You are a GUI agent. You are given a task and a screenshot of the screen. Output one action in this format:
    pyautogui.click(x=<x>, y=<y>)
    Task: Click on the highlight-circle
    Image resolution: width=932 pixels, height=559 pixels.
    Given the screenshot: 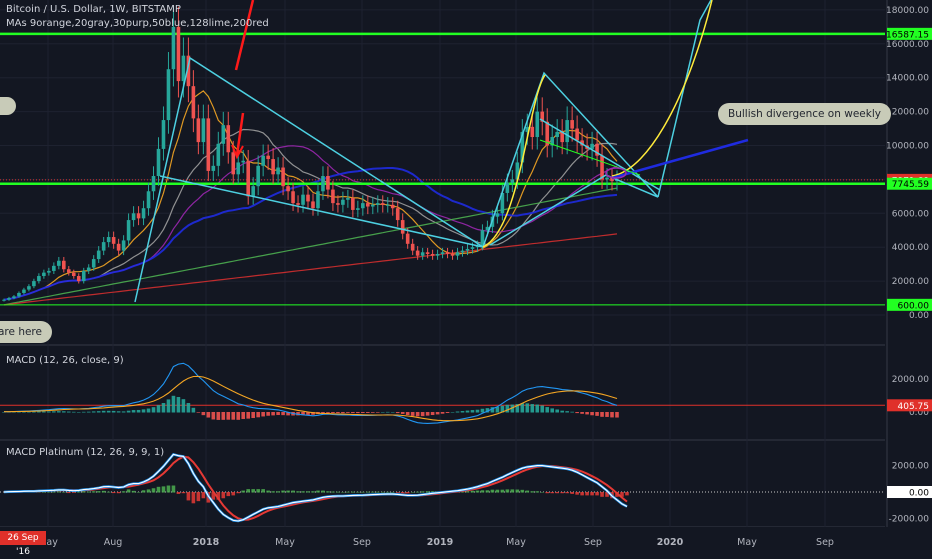 What is the action you would take?
    pyautogui.click(x=616, y=173)
    